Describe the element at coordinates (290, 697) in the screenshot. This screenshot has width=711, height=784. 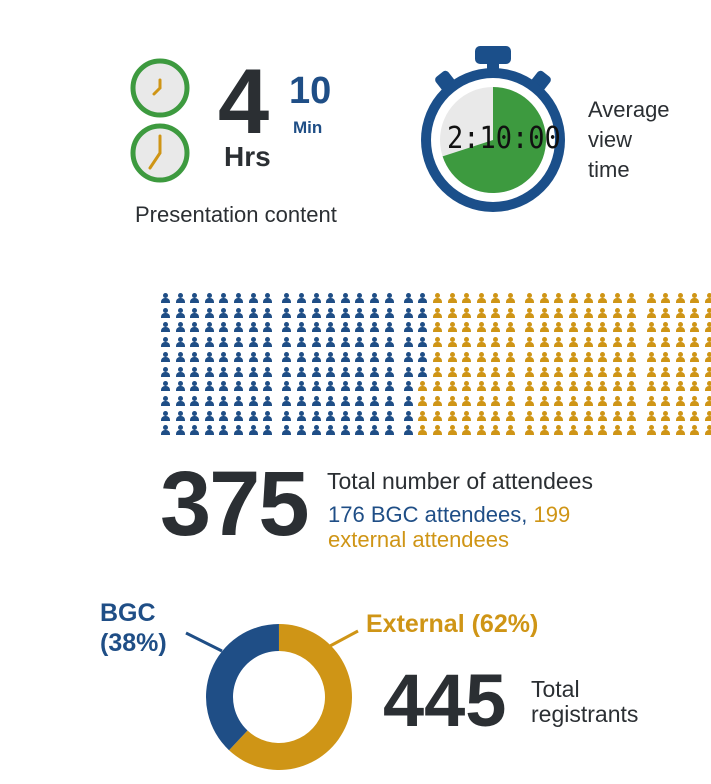
I see `donut-external-slice` at that location.